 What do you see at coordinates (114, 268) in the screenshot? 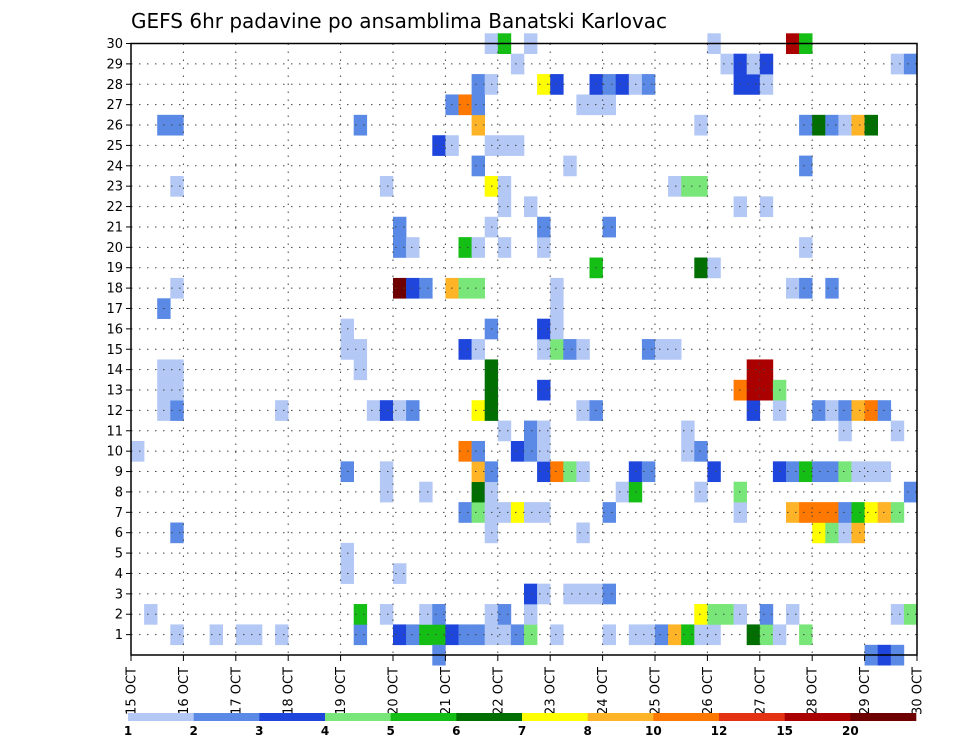
I see `y-tick-label: 19` at bounding box center [114, 268].